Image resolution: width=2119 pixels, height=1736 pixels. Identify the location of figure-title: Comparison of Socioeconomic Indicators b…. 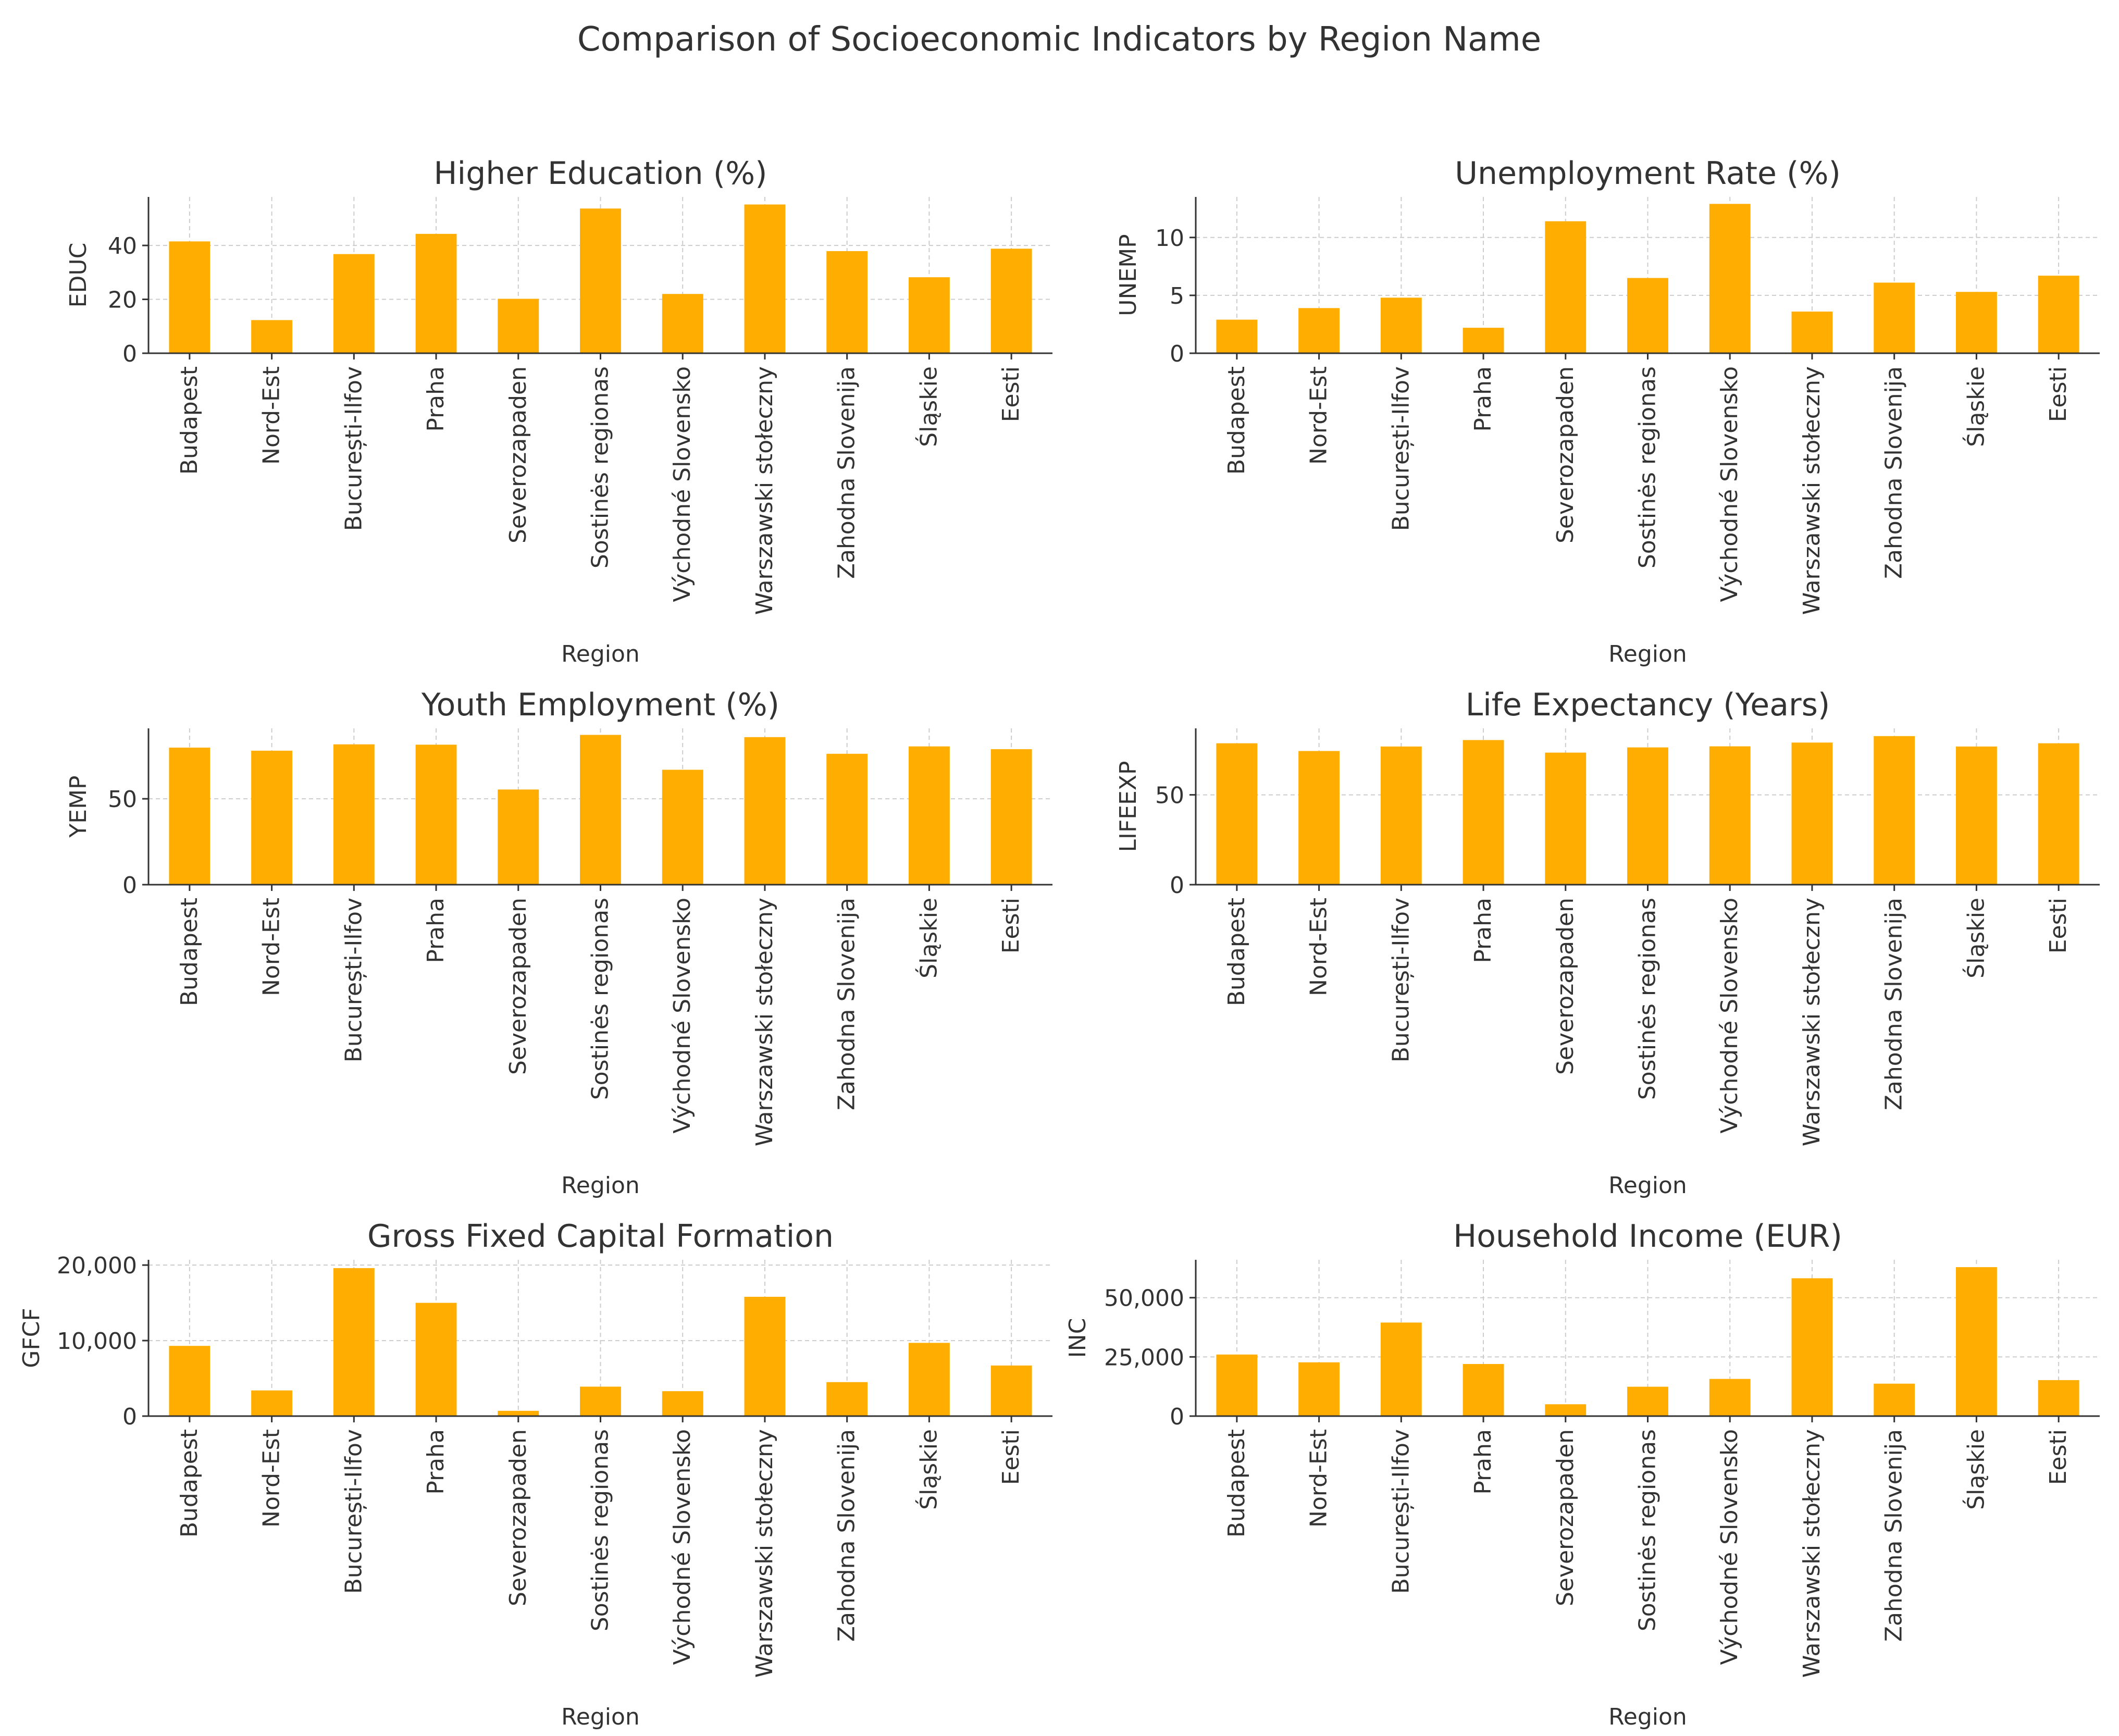
(1059, 39).